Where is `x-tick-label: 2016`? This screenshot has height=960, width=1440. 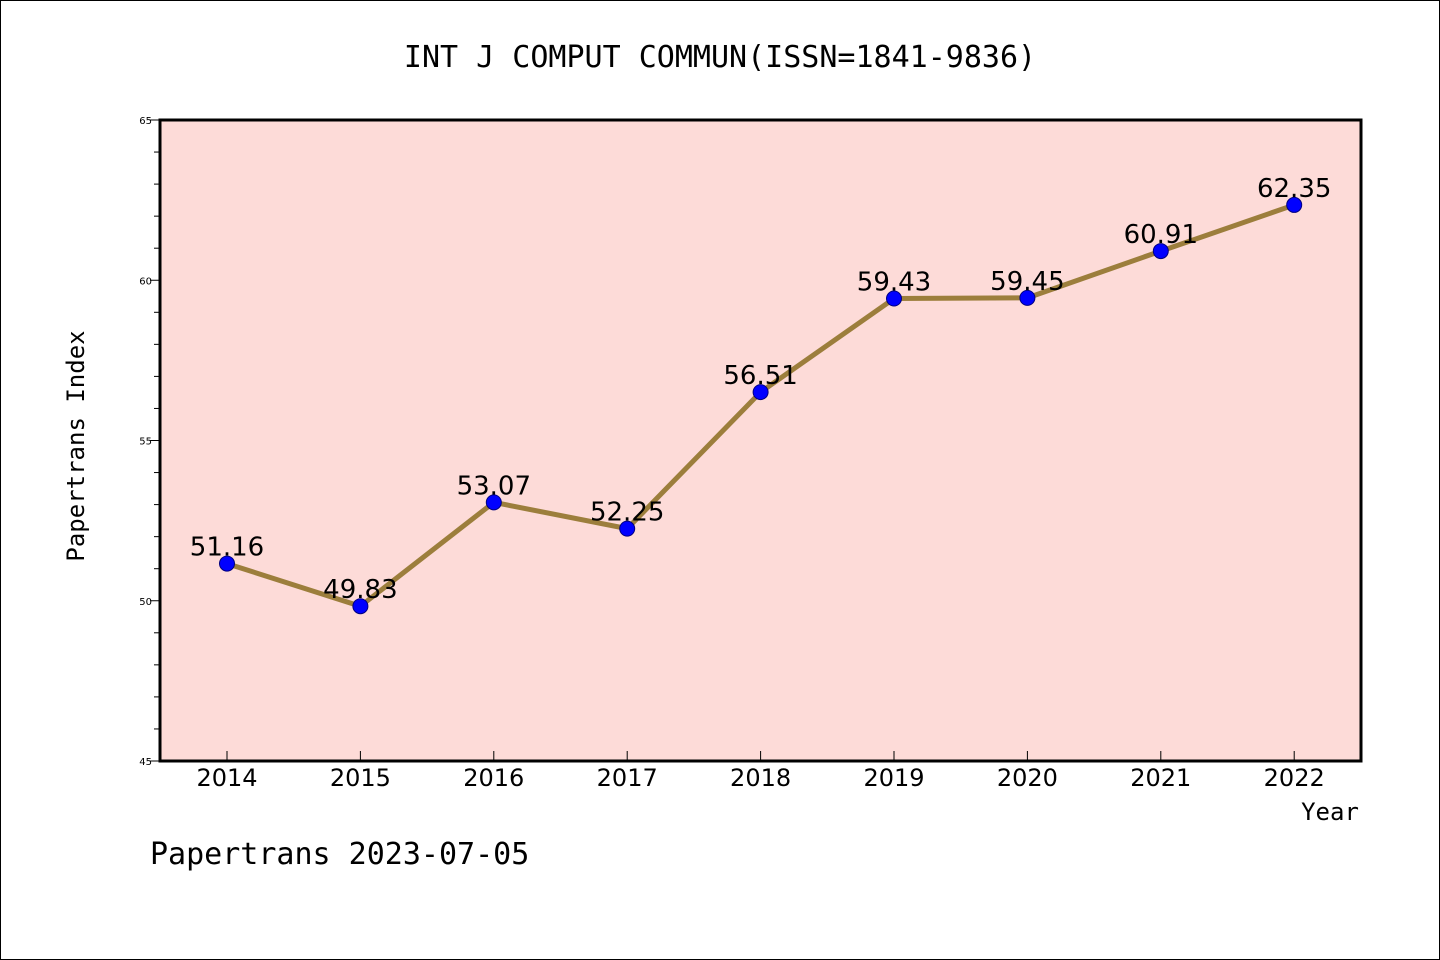 x-tick-label: 2016 is located at coordinates (493, 778).